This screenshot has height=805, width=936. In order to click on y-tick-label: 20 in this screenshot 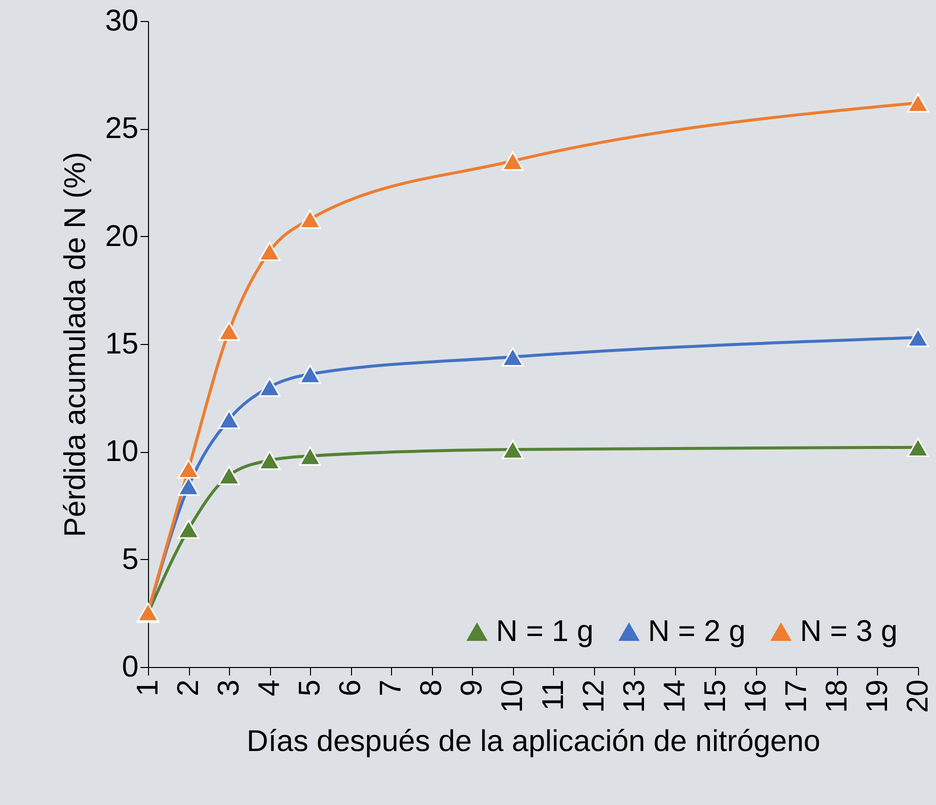, I will do `click(121, 236)`.